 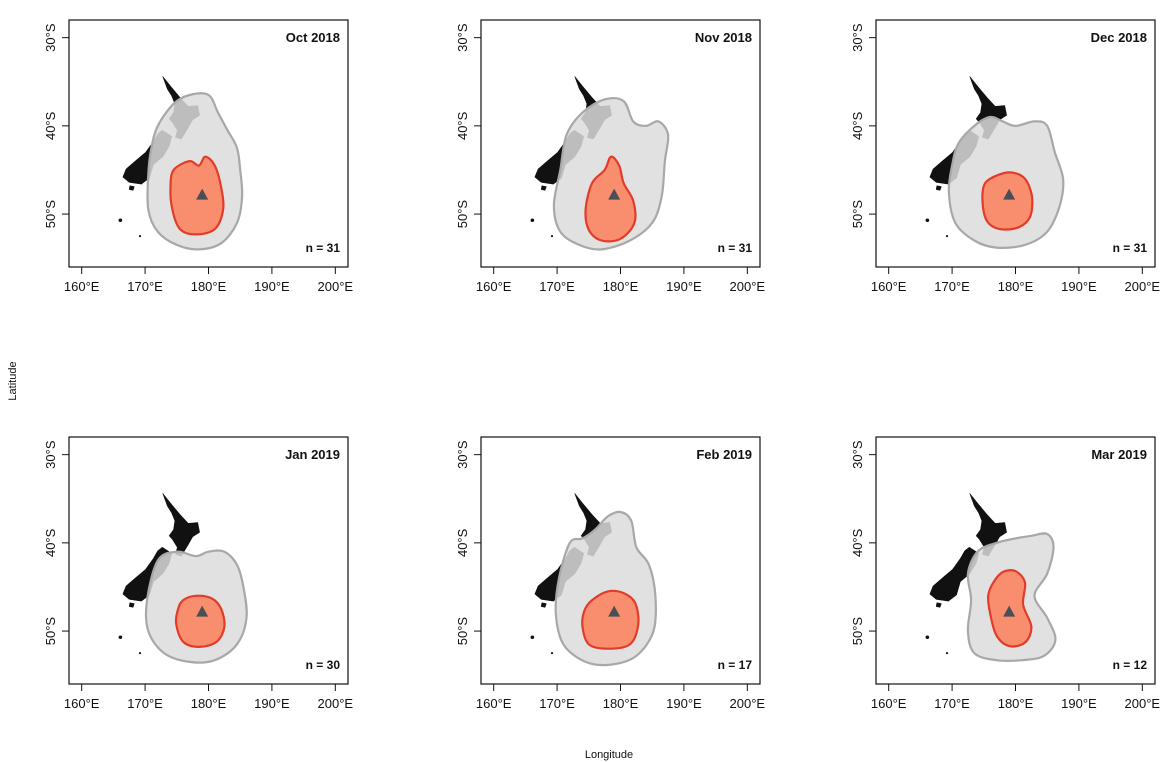 I want to click on panel-title: Oct 2018, so click(x=313, y=37).